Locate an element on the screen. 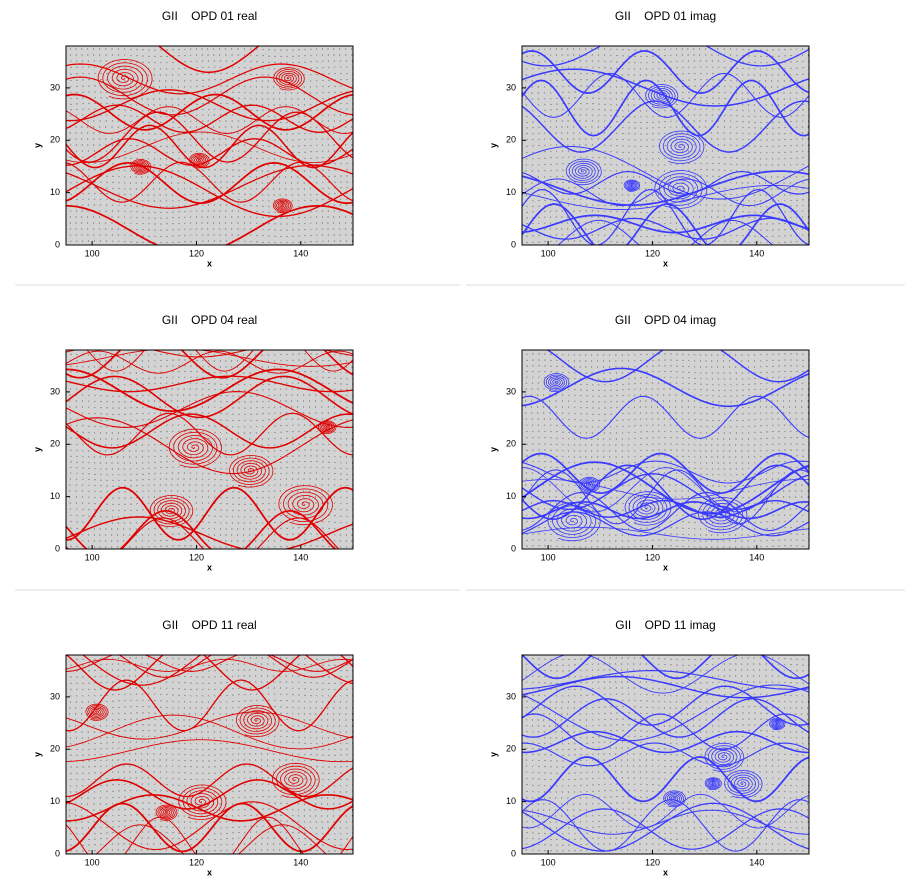  panel: GII OPD 04 real 100 120 140 0 10 20 30 x y is located at coordinates (193, 442).